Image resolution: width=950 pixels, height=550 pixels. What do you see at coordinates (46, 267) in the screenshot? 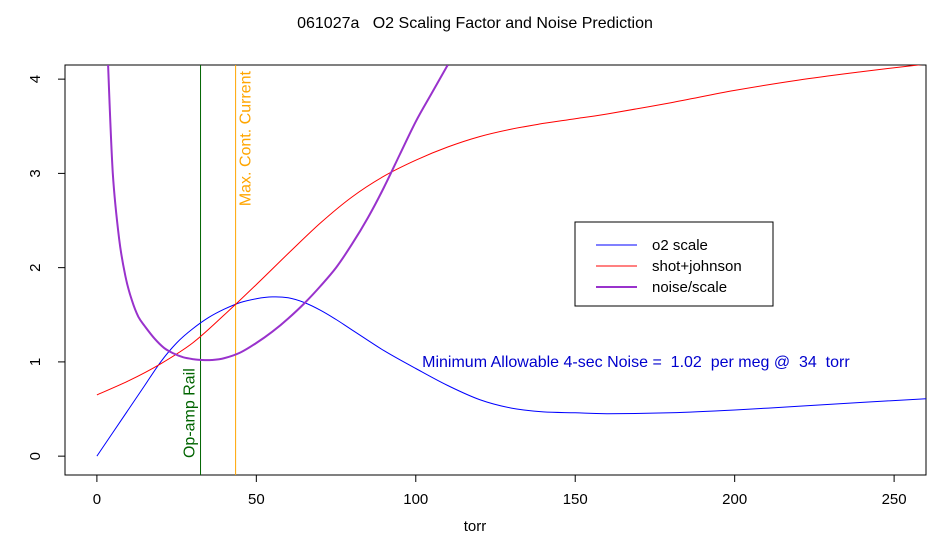
I see `y-axis: 0 1 2 3 4` at bounding box center [46, 267].